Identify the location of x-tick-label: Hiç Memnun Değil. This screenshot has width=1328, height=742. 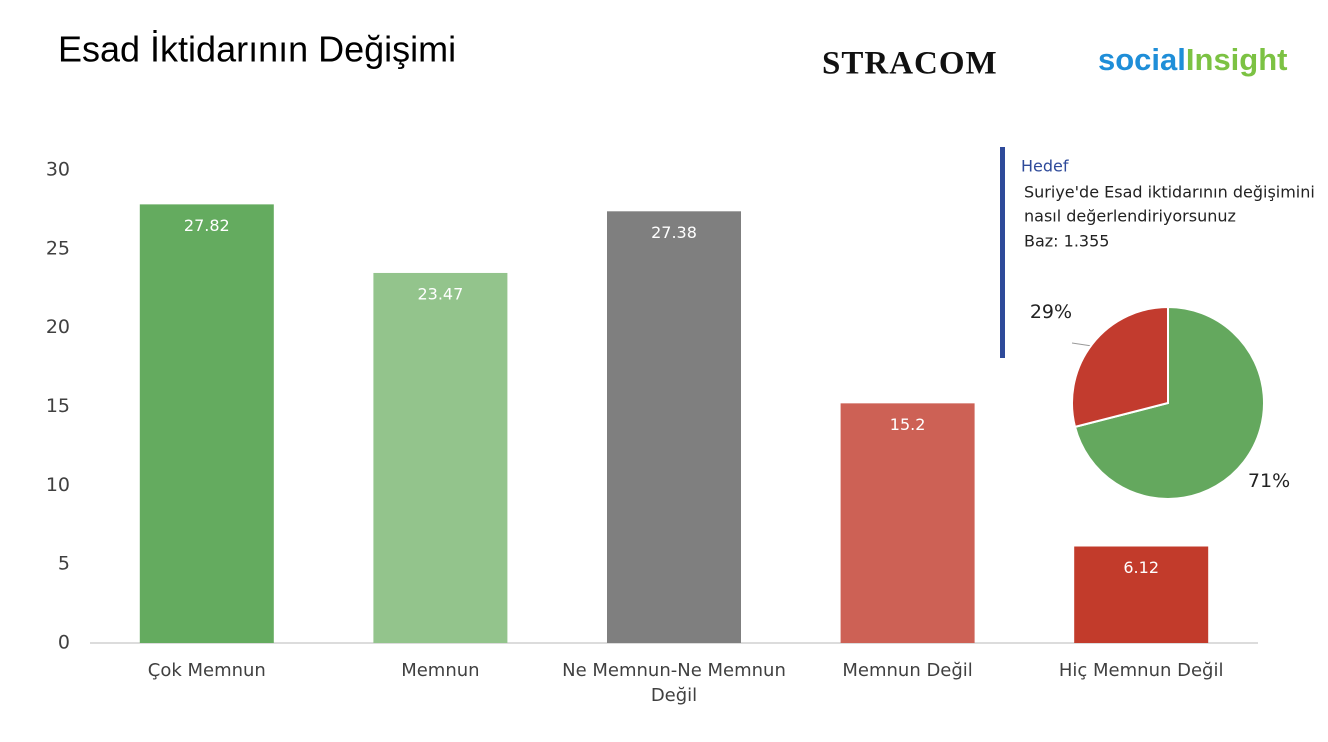
(1141, 670).